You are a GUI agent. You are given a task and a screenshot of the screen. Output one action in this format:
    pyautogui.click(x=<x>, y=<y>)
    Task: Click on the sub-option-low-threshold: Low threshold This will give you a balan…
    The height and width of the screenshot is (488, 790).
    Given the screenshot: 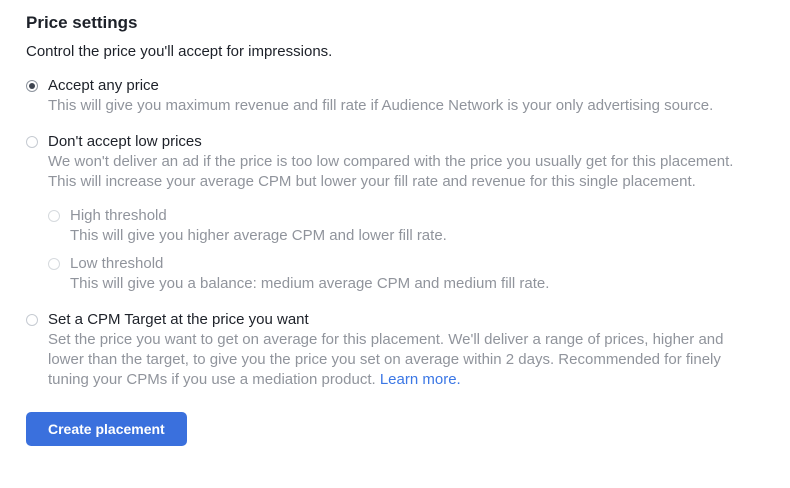 What is the action you would take?
    pyautogui.click(x=404, y=274)
    